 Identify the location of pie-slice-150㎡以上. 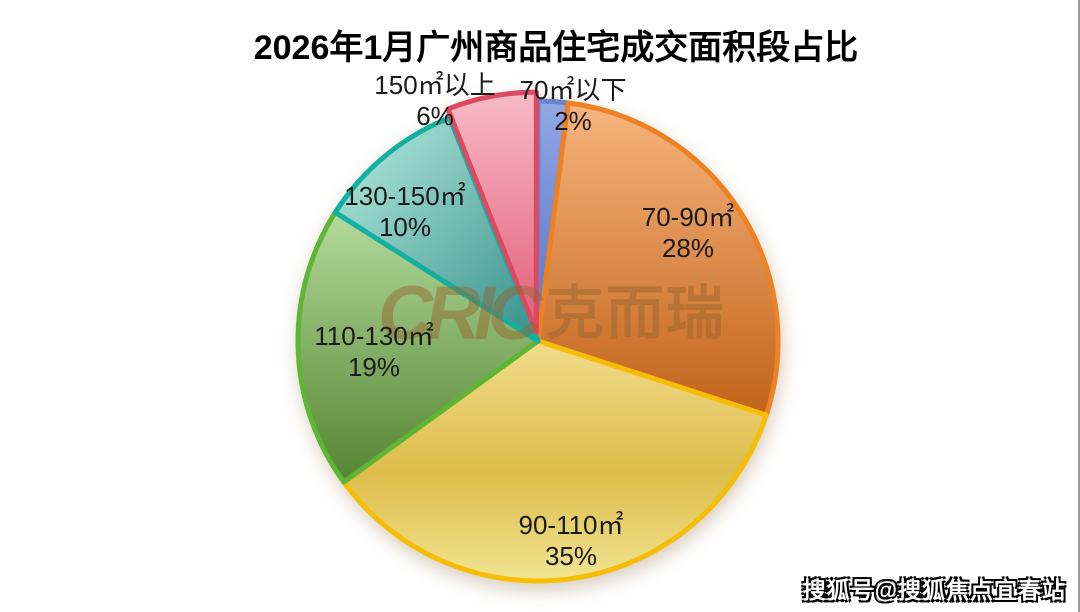
(492, 212).